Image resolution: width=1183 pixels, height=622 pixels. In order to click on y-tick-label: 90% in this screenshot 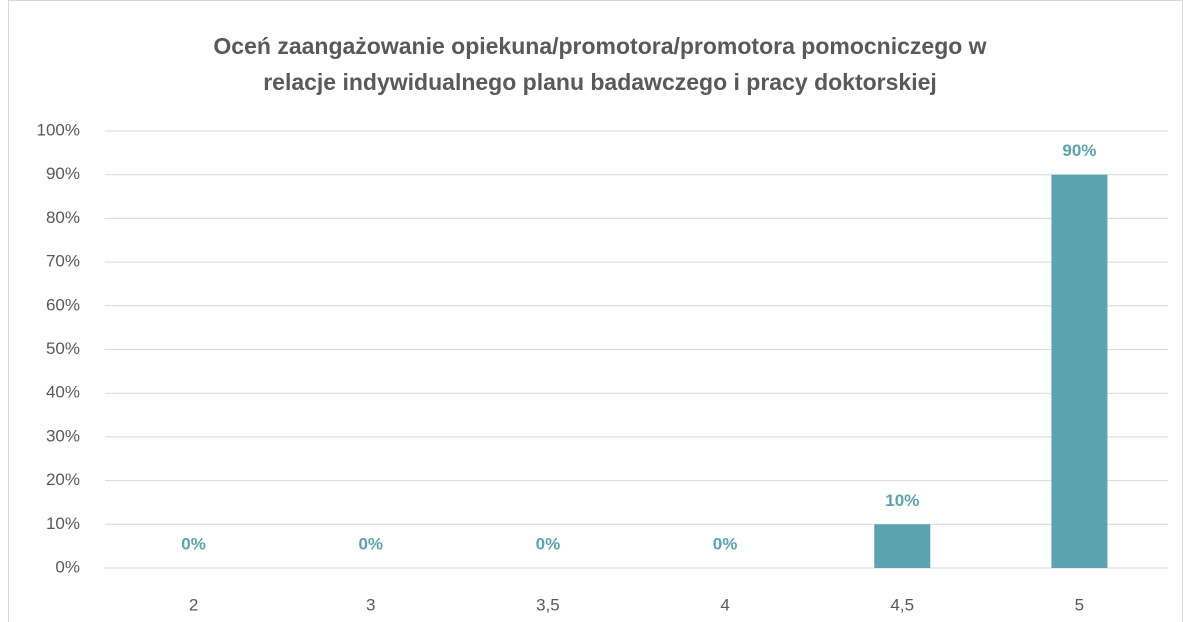, I will do `click(63, 173)`.